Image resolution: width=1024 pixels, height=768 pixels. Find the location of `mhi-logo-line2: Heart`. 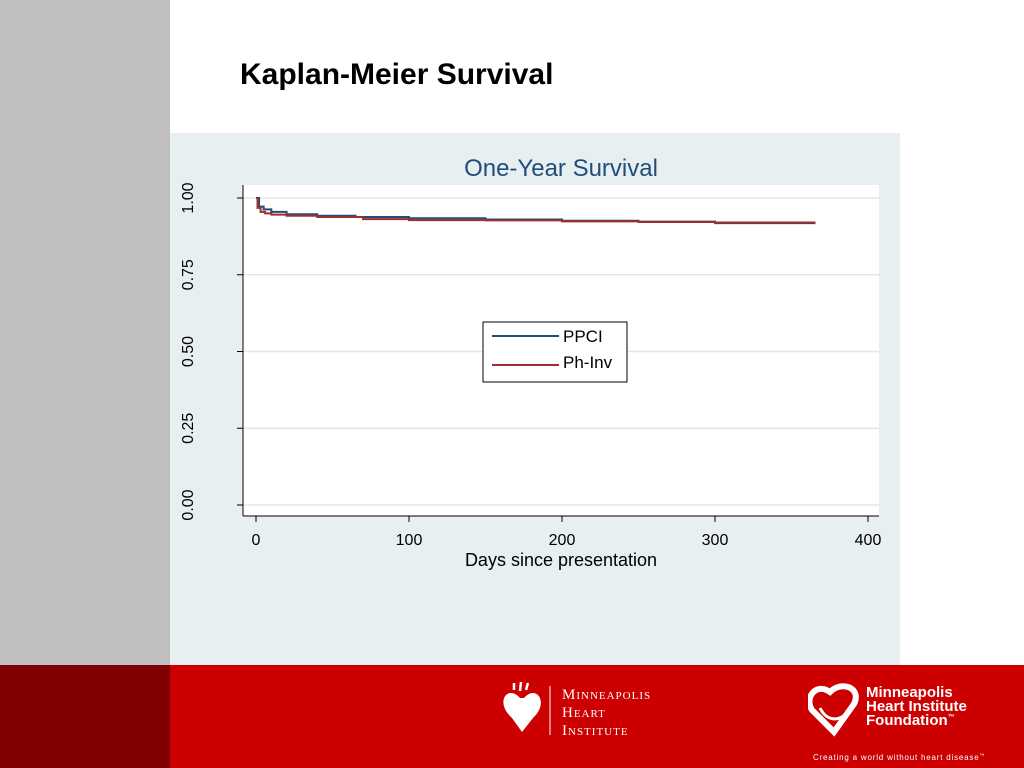

mhi-logo-line2: Heart is located at coordinates (584, 713).